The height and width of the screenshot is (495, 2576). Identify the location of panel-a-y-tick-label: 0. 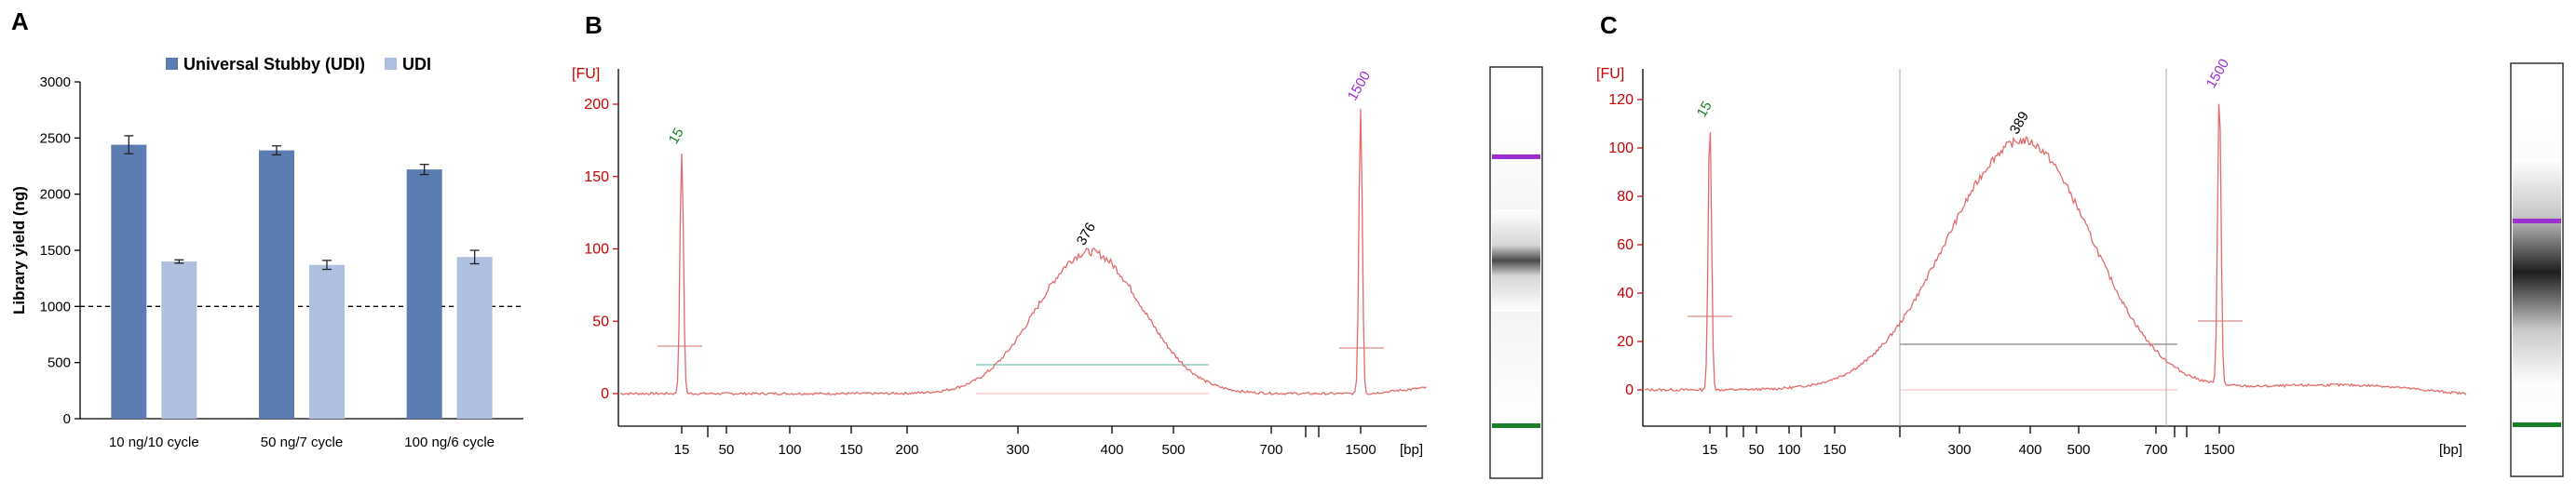
(67, 419).